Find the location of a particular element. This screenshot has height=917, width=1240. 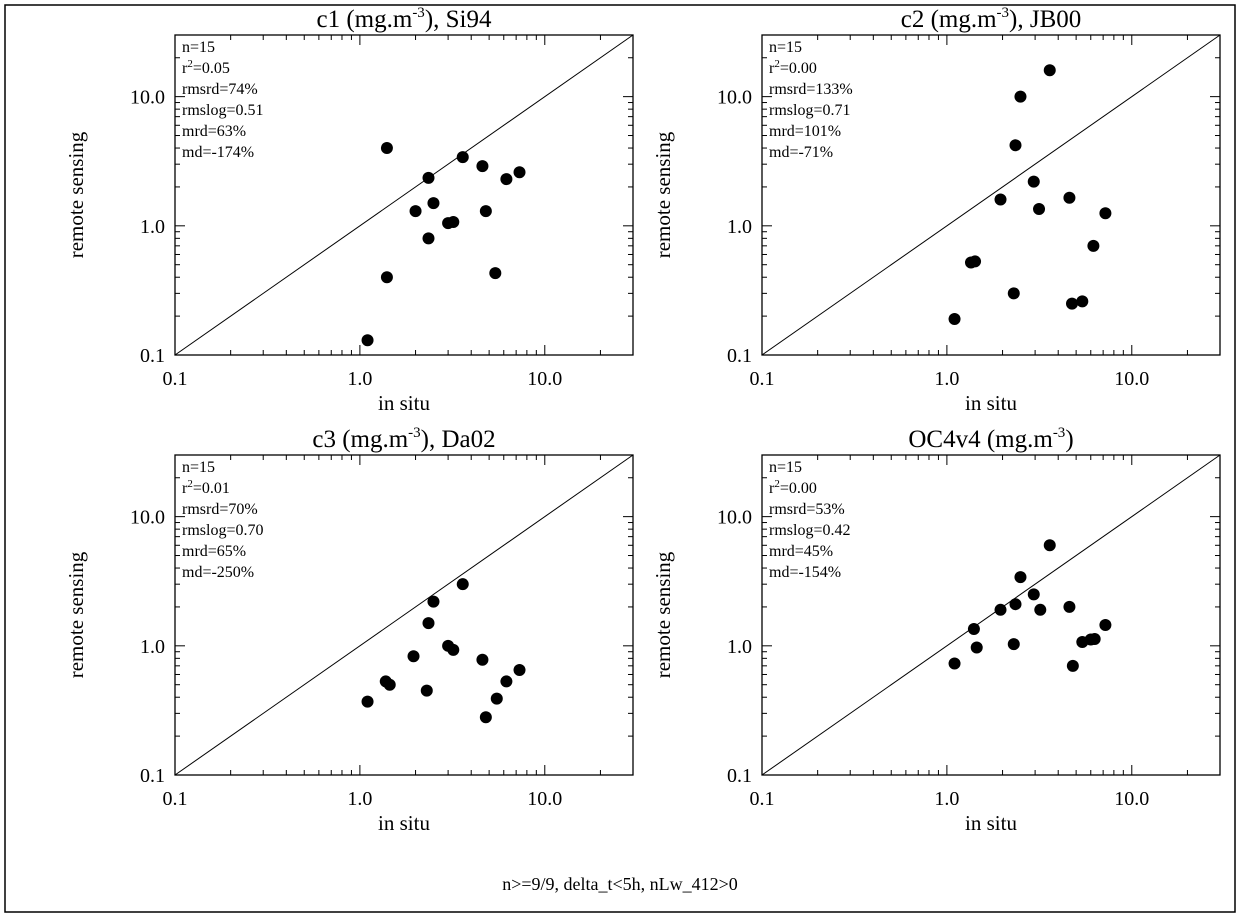

stat-r2: r2=0.05 is located at coordinates (206, 67).